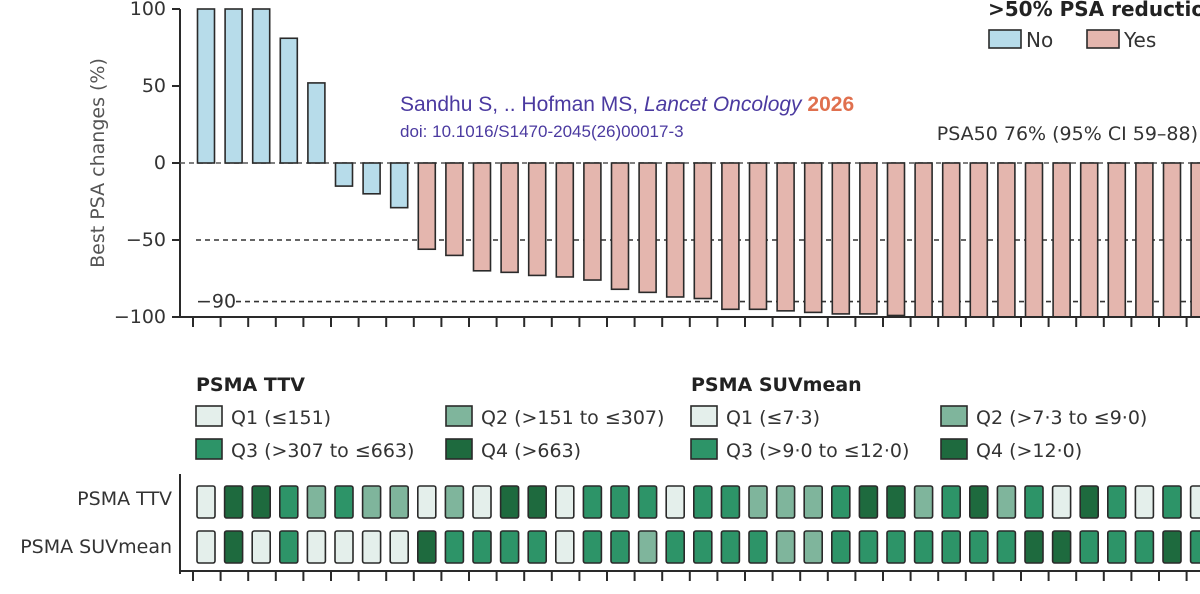 This screenshot has height=594, width=1200. What do you see at coordinates (723, 104) in the screenshot?
I see `citation-journal: Lancet Oncology` at bounding box center [723, 104].